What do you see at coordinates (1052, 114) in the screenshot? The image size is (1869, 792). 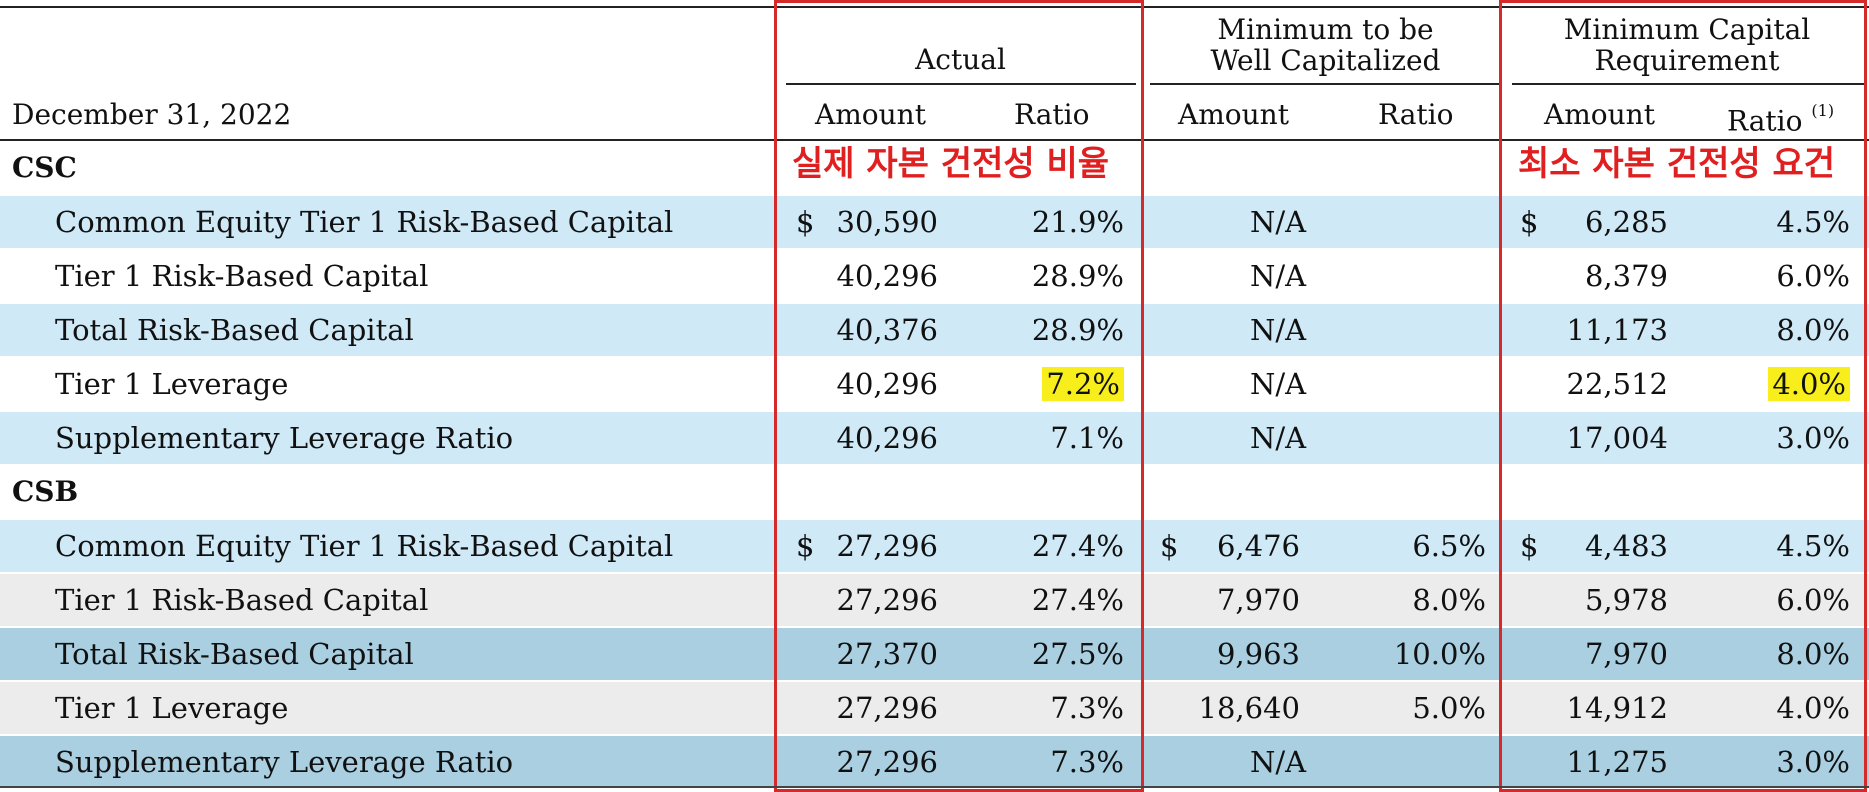 I see `col-ratio-actual: Ratio` at bounding box center [1052, 114].